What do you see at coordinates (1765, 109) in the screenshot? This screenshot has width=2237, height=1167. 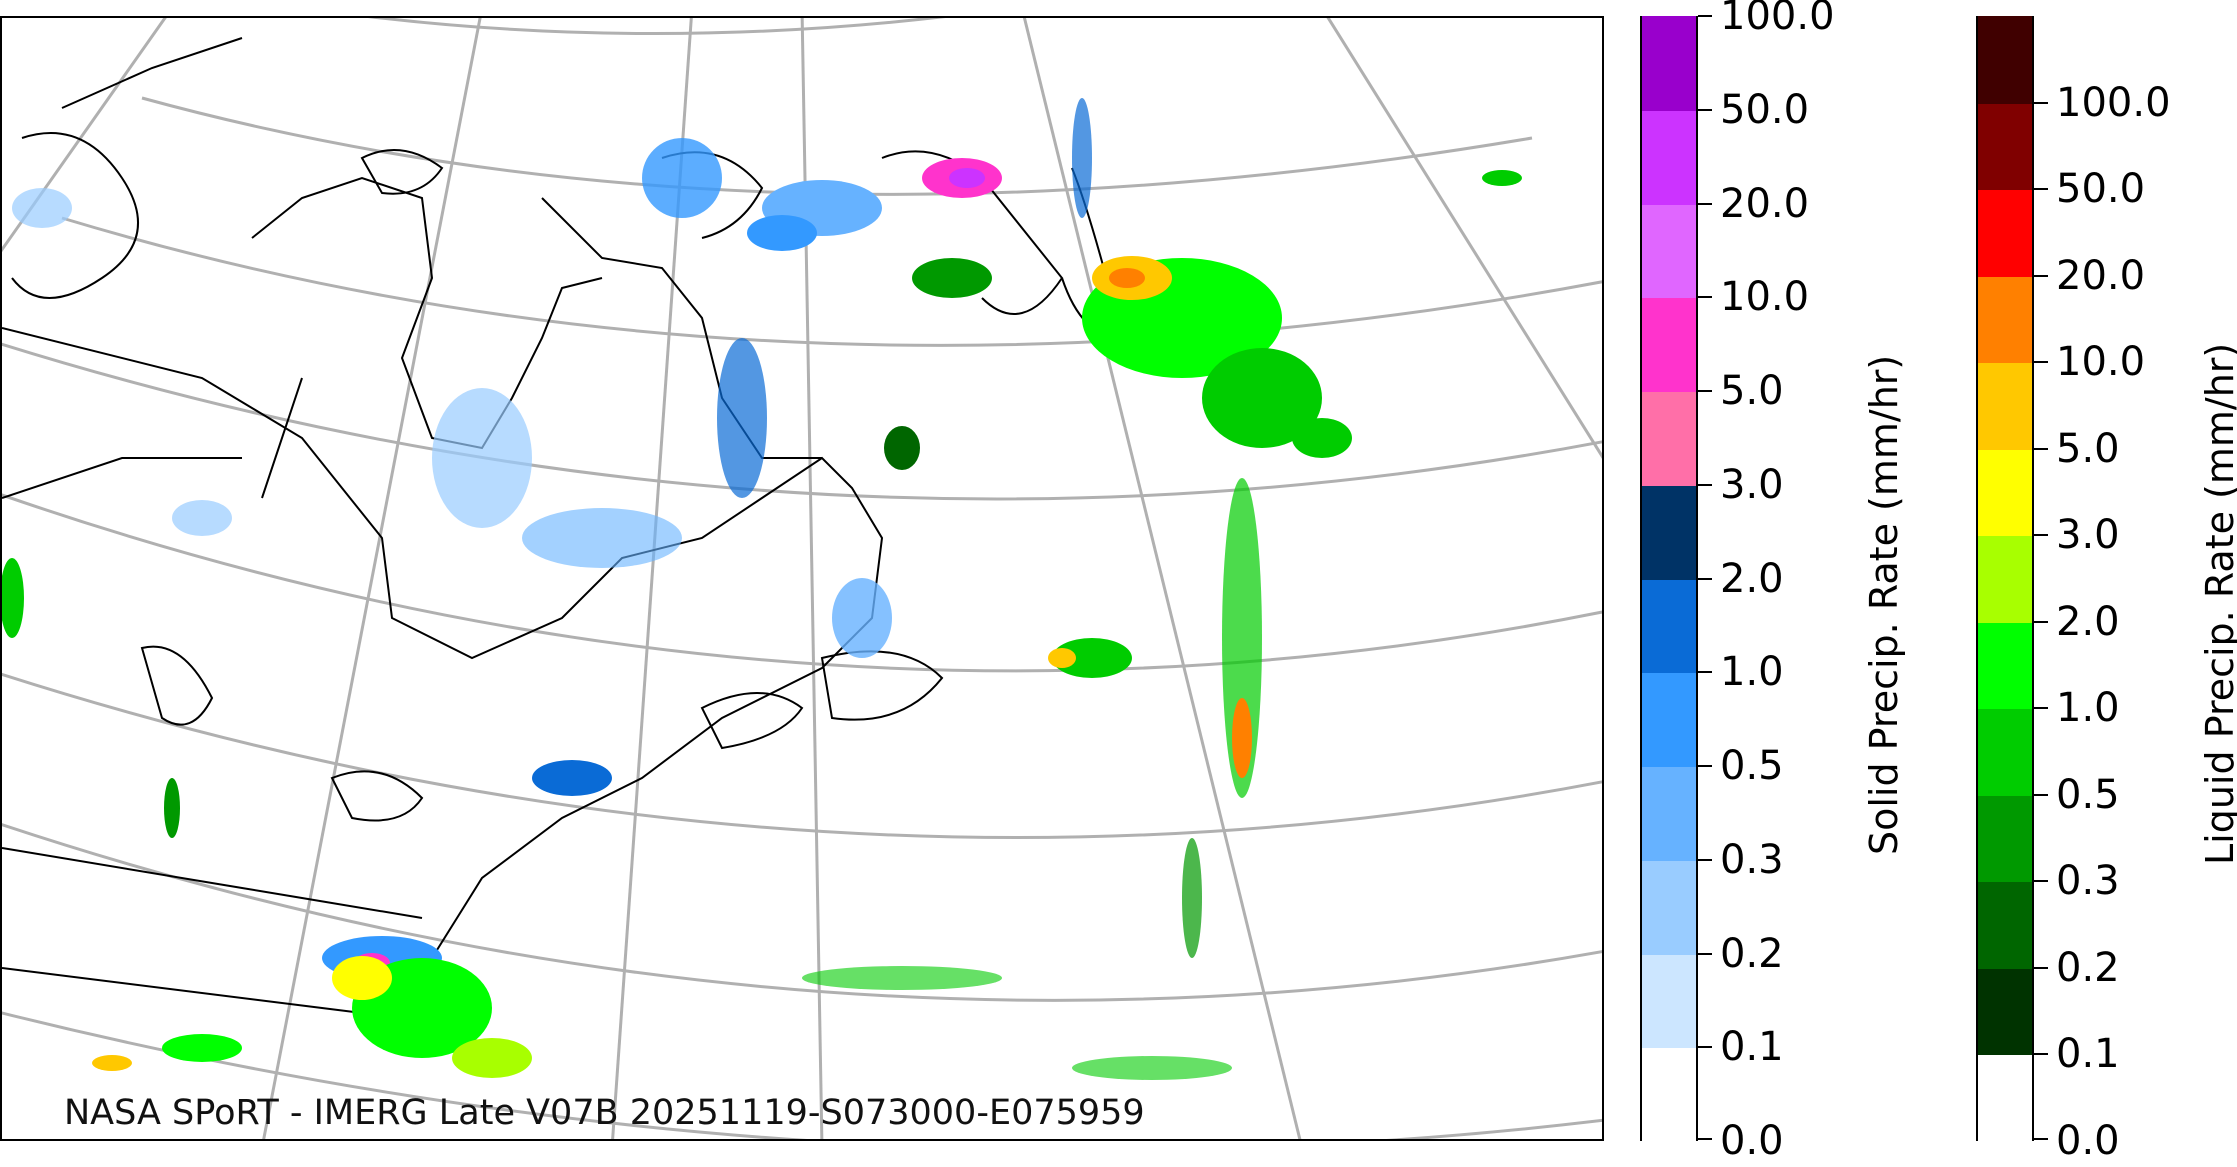 I see `solid-tick-label: 50.0` at bounding box center [1765, 109].